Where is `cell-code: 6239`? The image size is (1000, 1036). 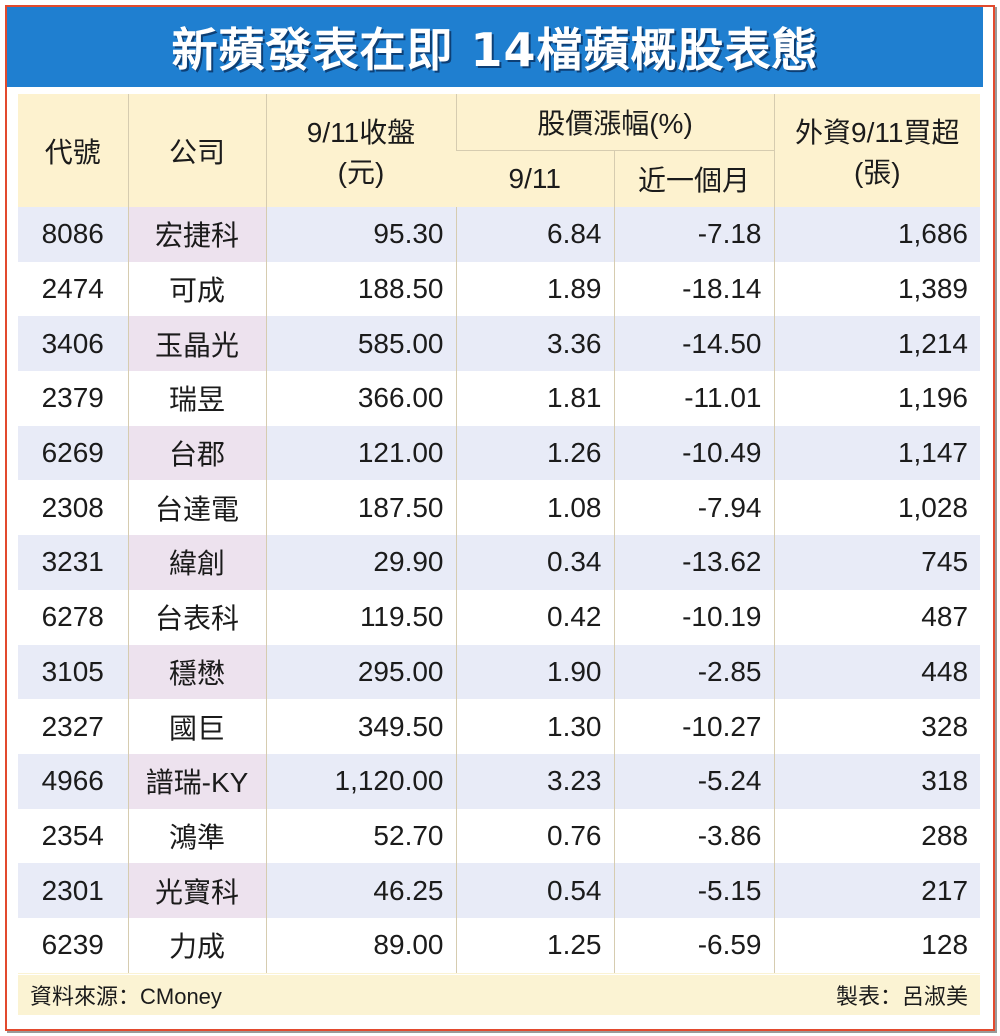 cell-code: 6239 is located at coordinates (73, 945).